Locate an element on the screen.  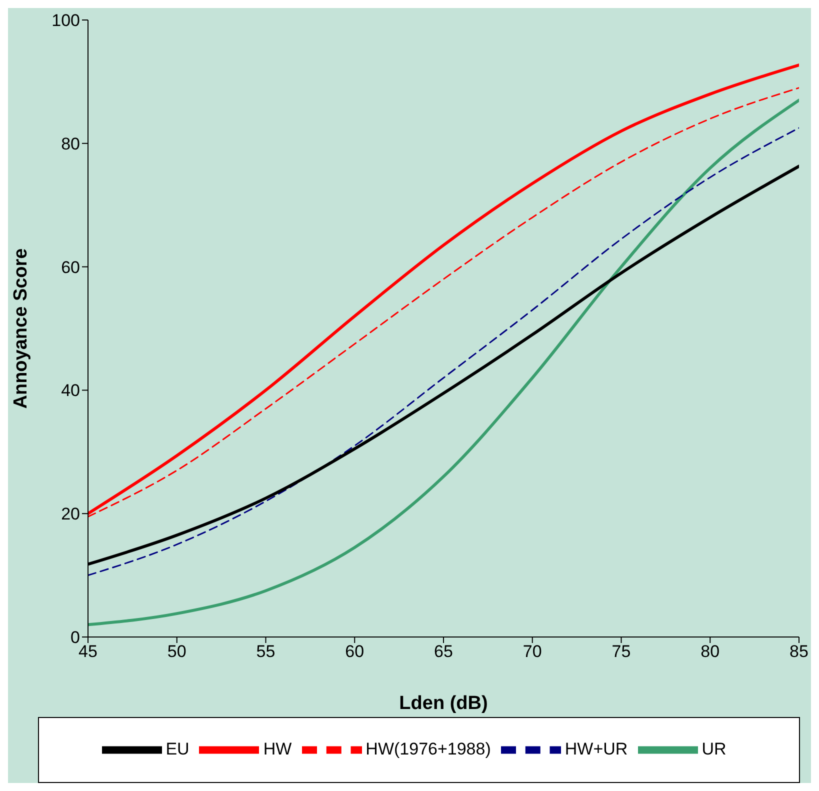
x-tick-label: 75 is located at coordinates (621, 652).